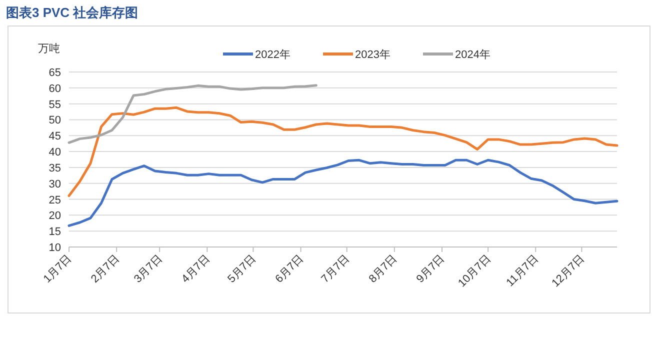 The width and height of the screenshot is (658, 341). I want to click on y-tick-label: 35, so click(54, 168).